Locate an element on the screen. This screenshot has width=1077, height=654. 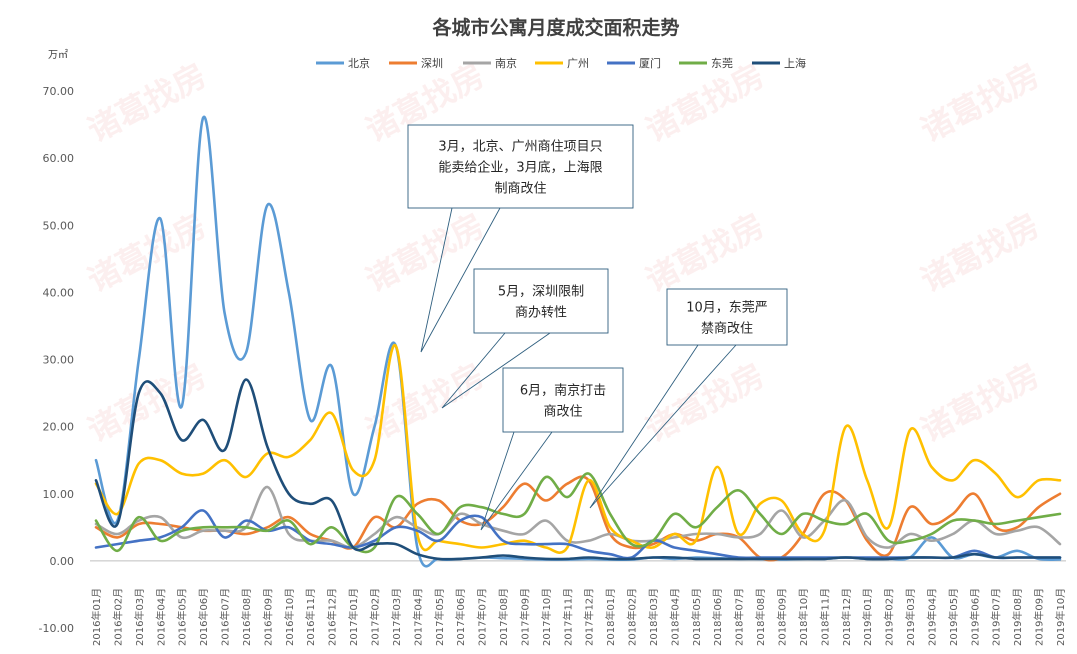
x-tick-label: 2017年08月 is located at coordinates (503, 617).